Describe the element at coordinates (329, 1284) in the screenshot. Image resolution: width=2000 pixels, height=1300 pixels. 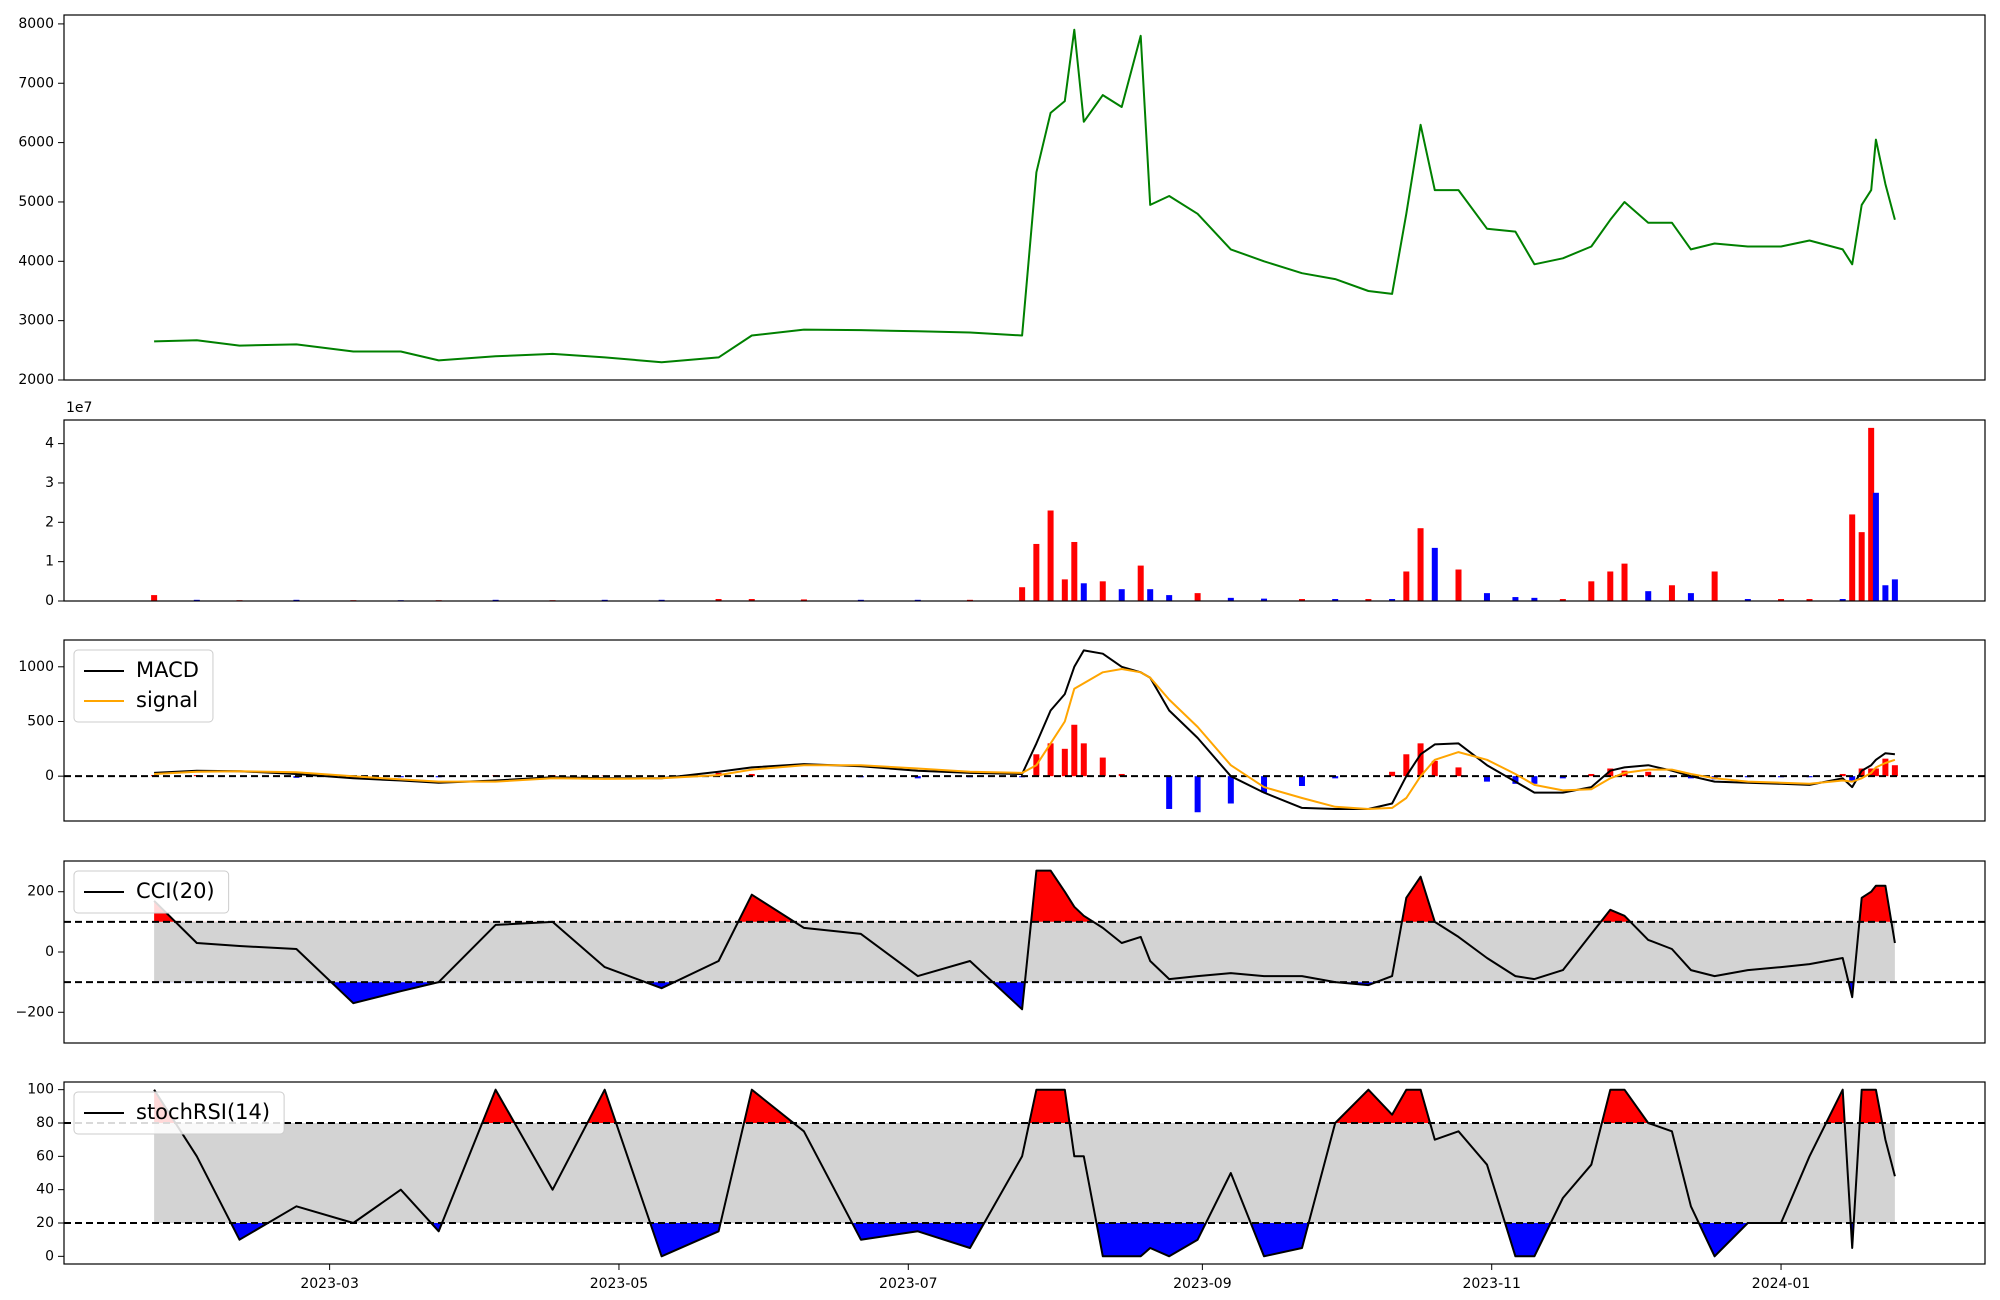
I see `x-tick-label: 2023-03` at that location.